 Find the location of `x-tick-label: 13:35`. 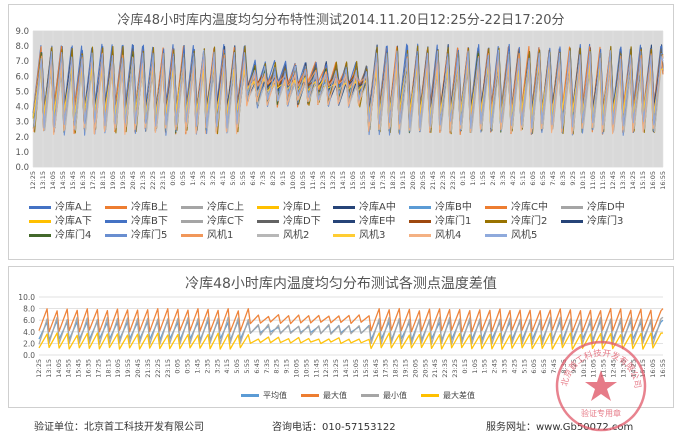

x-tick-label: 13:35 is located at coordinates (623, 180).